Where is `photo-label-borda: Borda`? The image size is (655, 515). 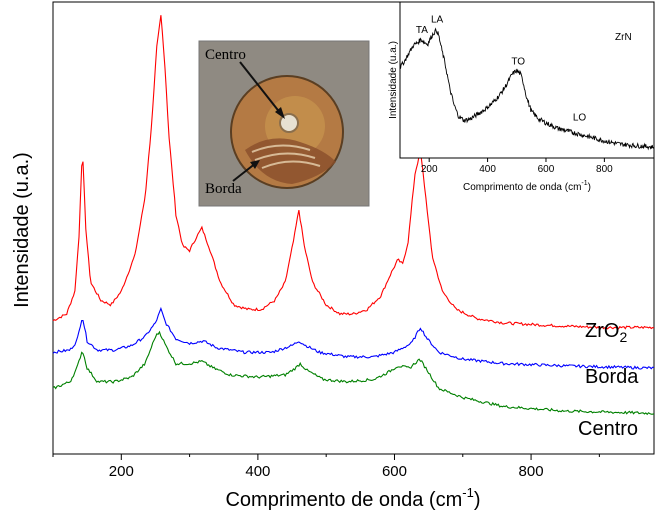
photo-label-borda: Borda is located at coordinates (223, 189).